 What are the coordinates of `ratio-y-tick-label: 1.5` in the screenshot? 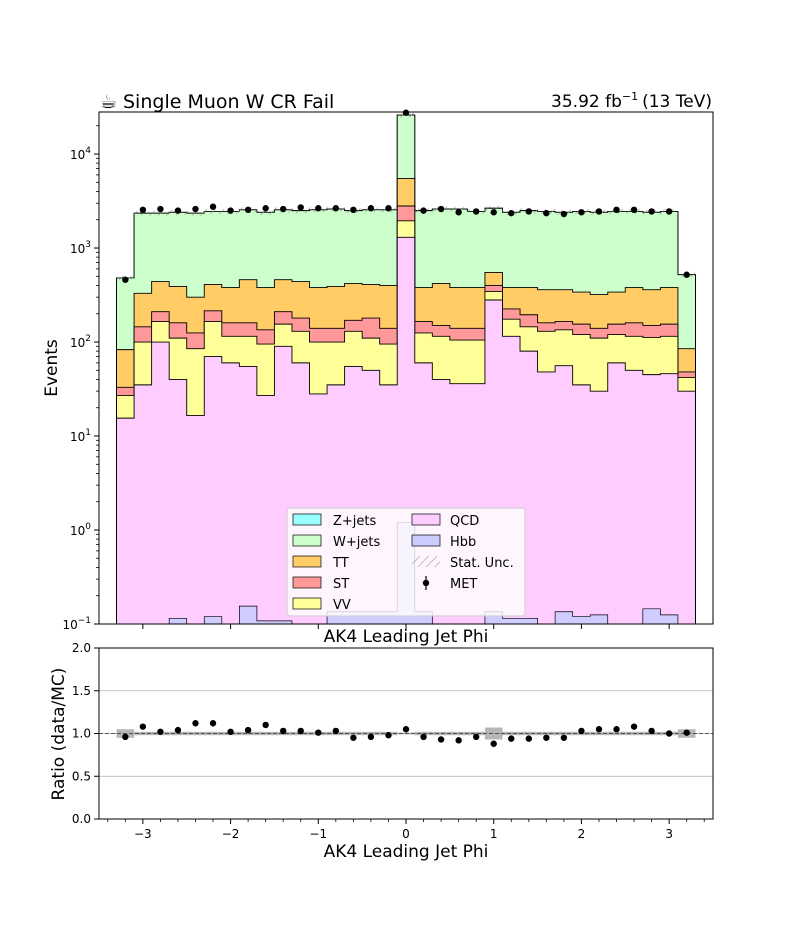 It's located at (81, 691).